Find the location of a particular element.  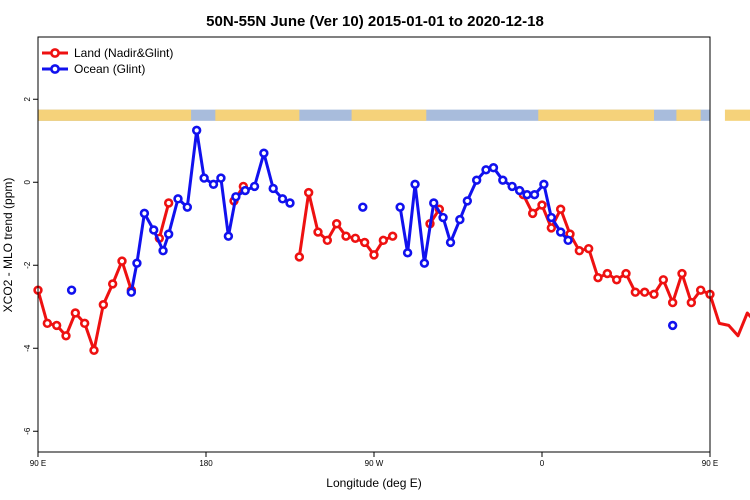

x-tick-label: 90 W is located at coordinates (374, 463).